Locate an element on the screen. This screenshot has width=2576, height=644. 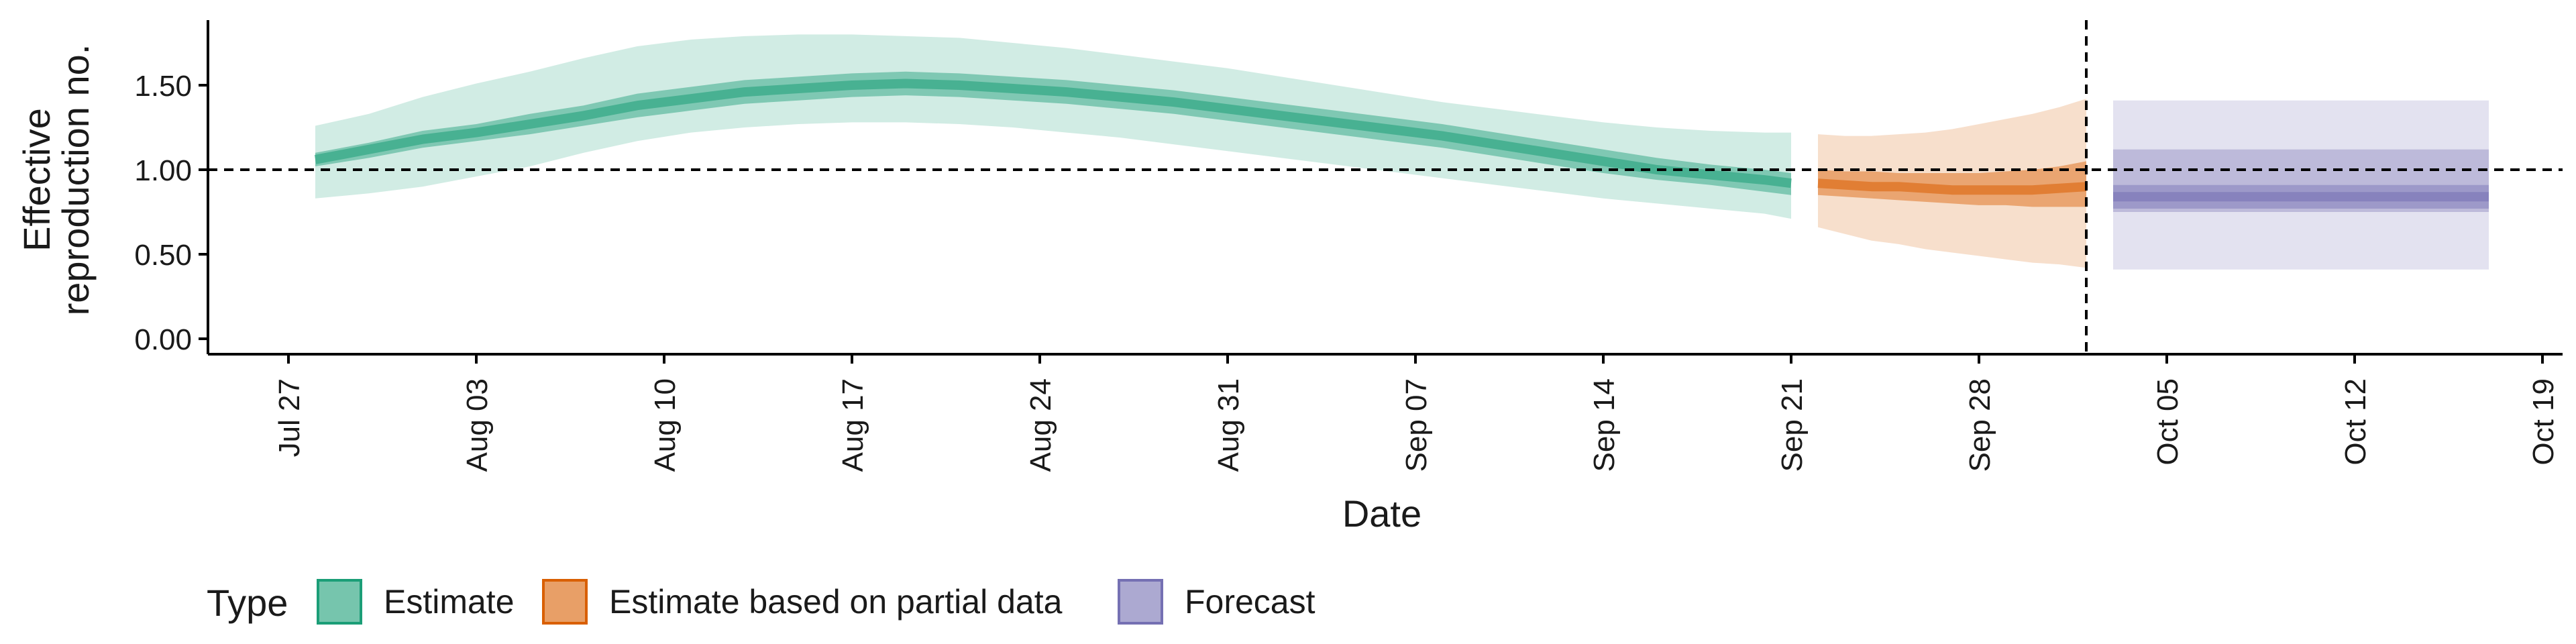
x-tick-label: Oct 19 is located at coordinates (2543, 422).